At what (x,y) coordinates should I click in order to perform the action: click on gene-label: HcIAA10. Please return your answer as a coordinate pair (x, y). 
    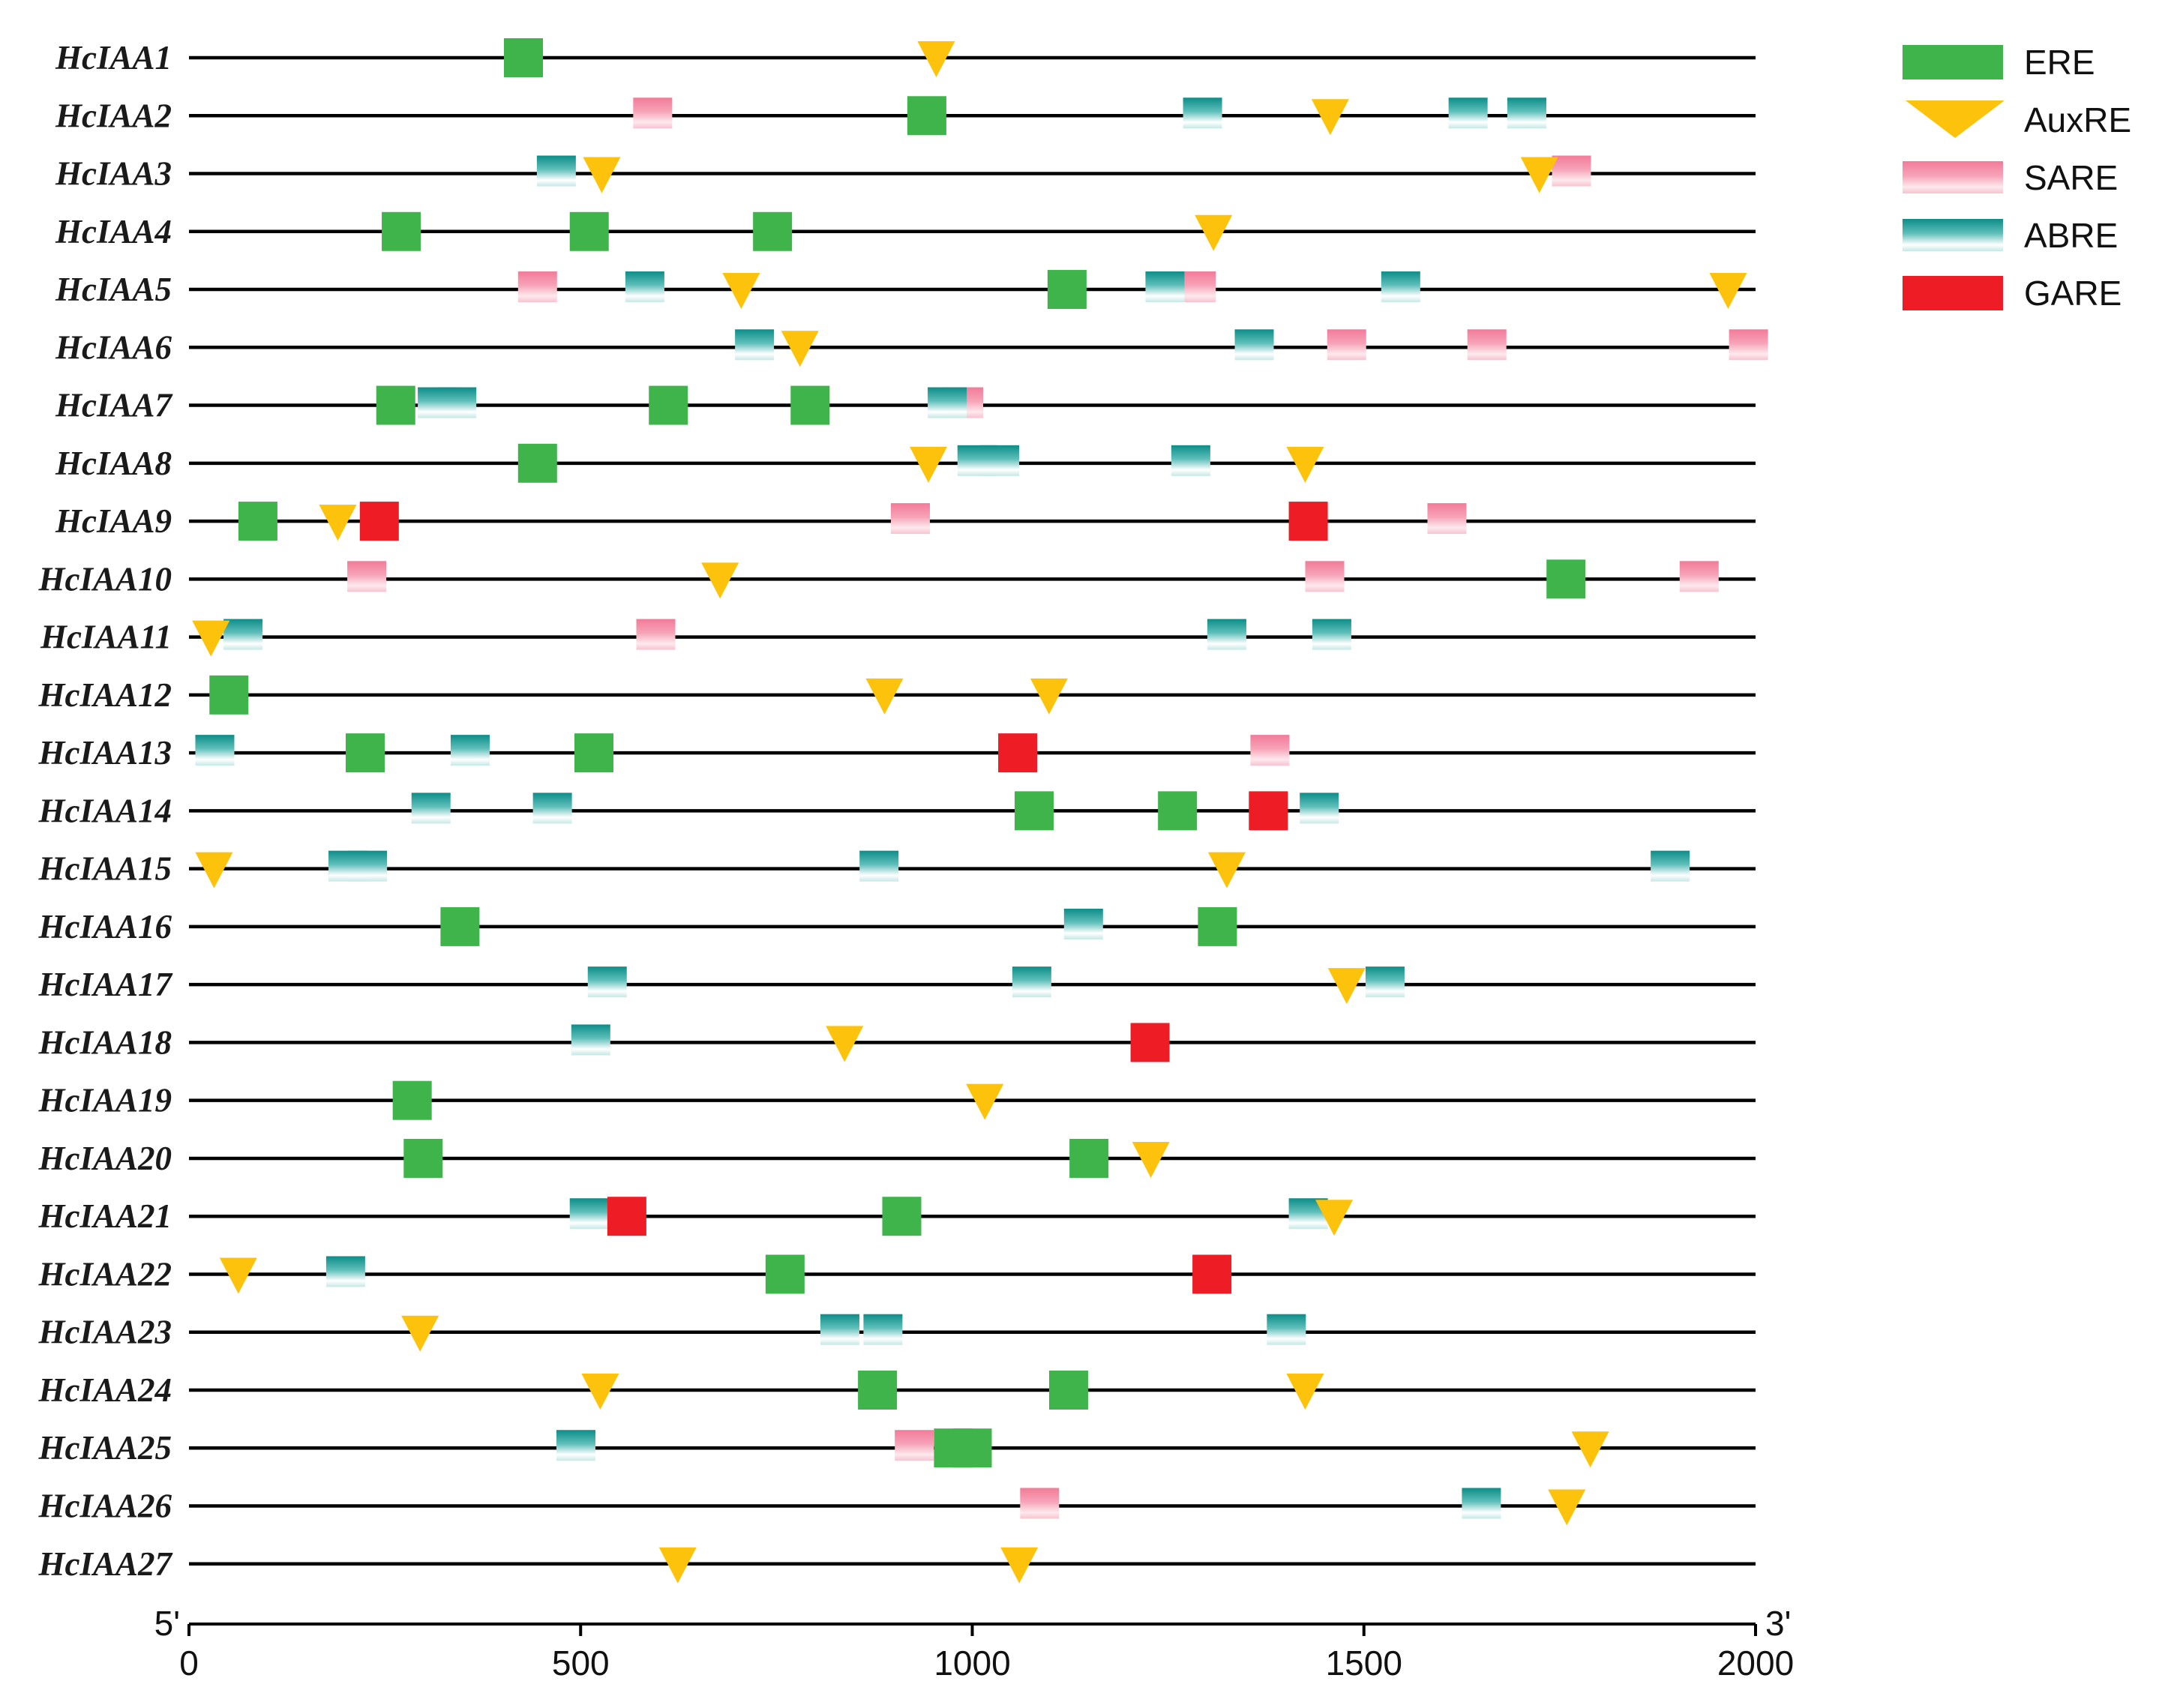
    Looking at the image, I should click on (104, 579).